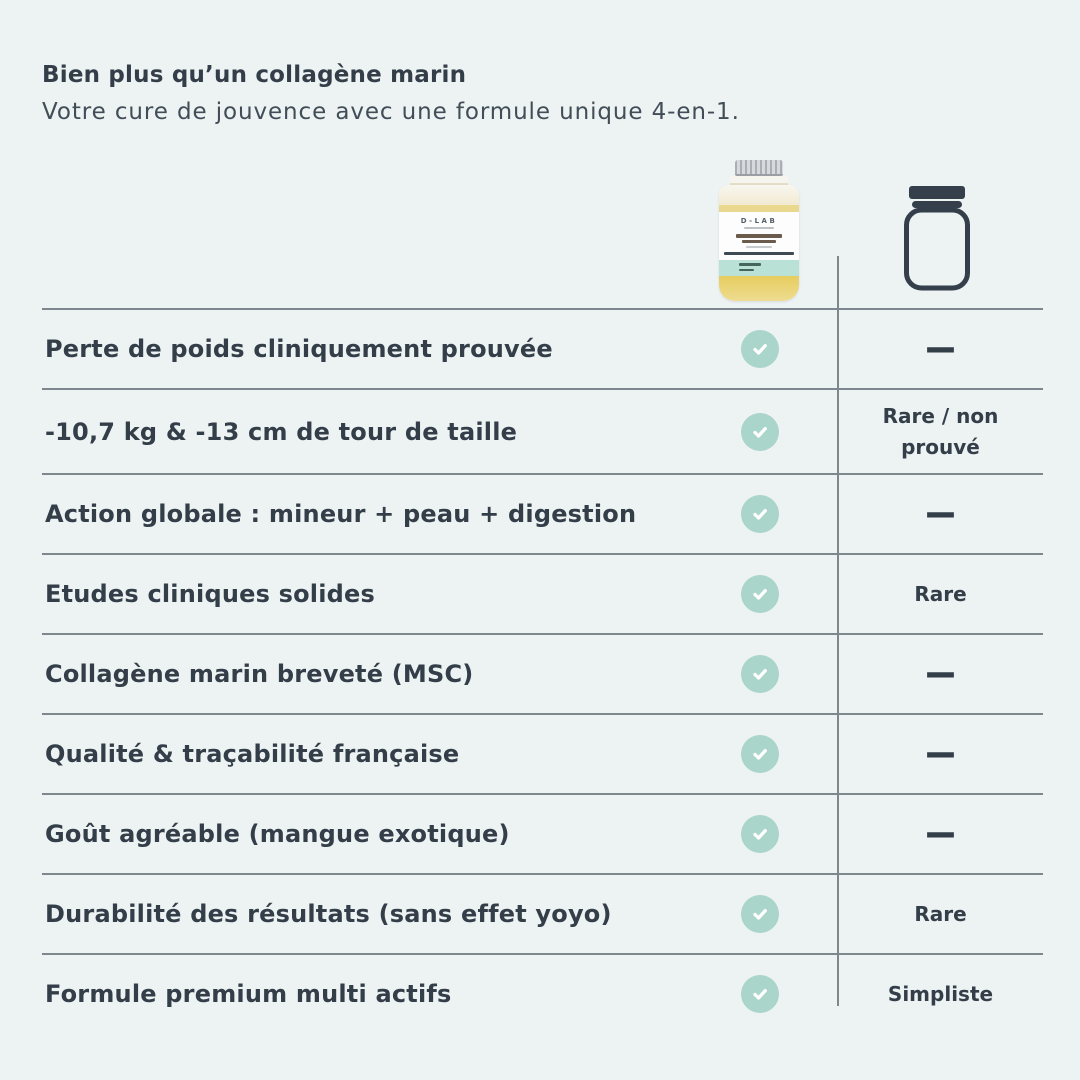 The width and height of the screenshot is (1080, 1080). Describe the element at coordinates (759, 253) in the screenshot. I see `label-rule` at that location.